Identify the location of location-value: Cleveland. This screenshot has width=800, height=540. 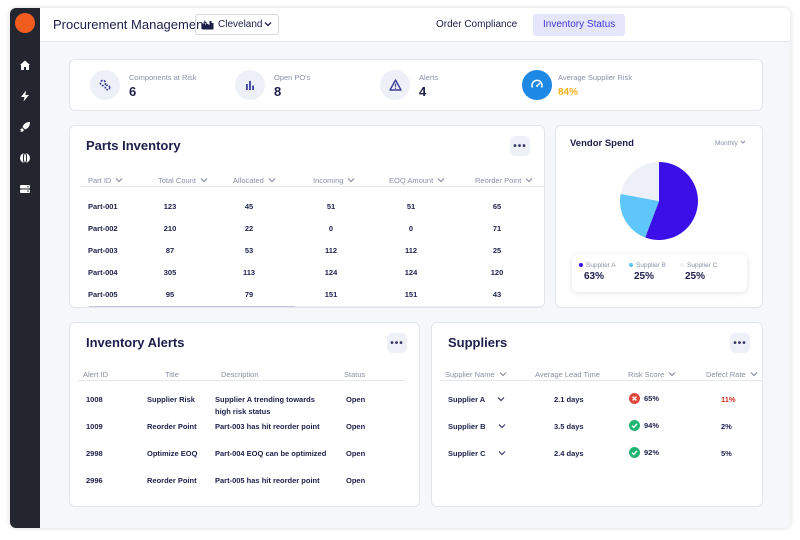
(240, 24).